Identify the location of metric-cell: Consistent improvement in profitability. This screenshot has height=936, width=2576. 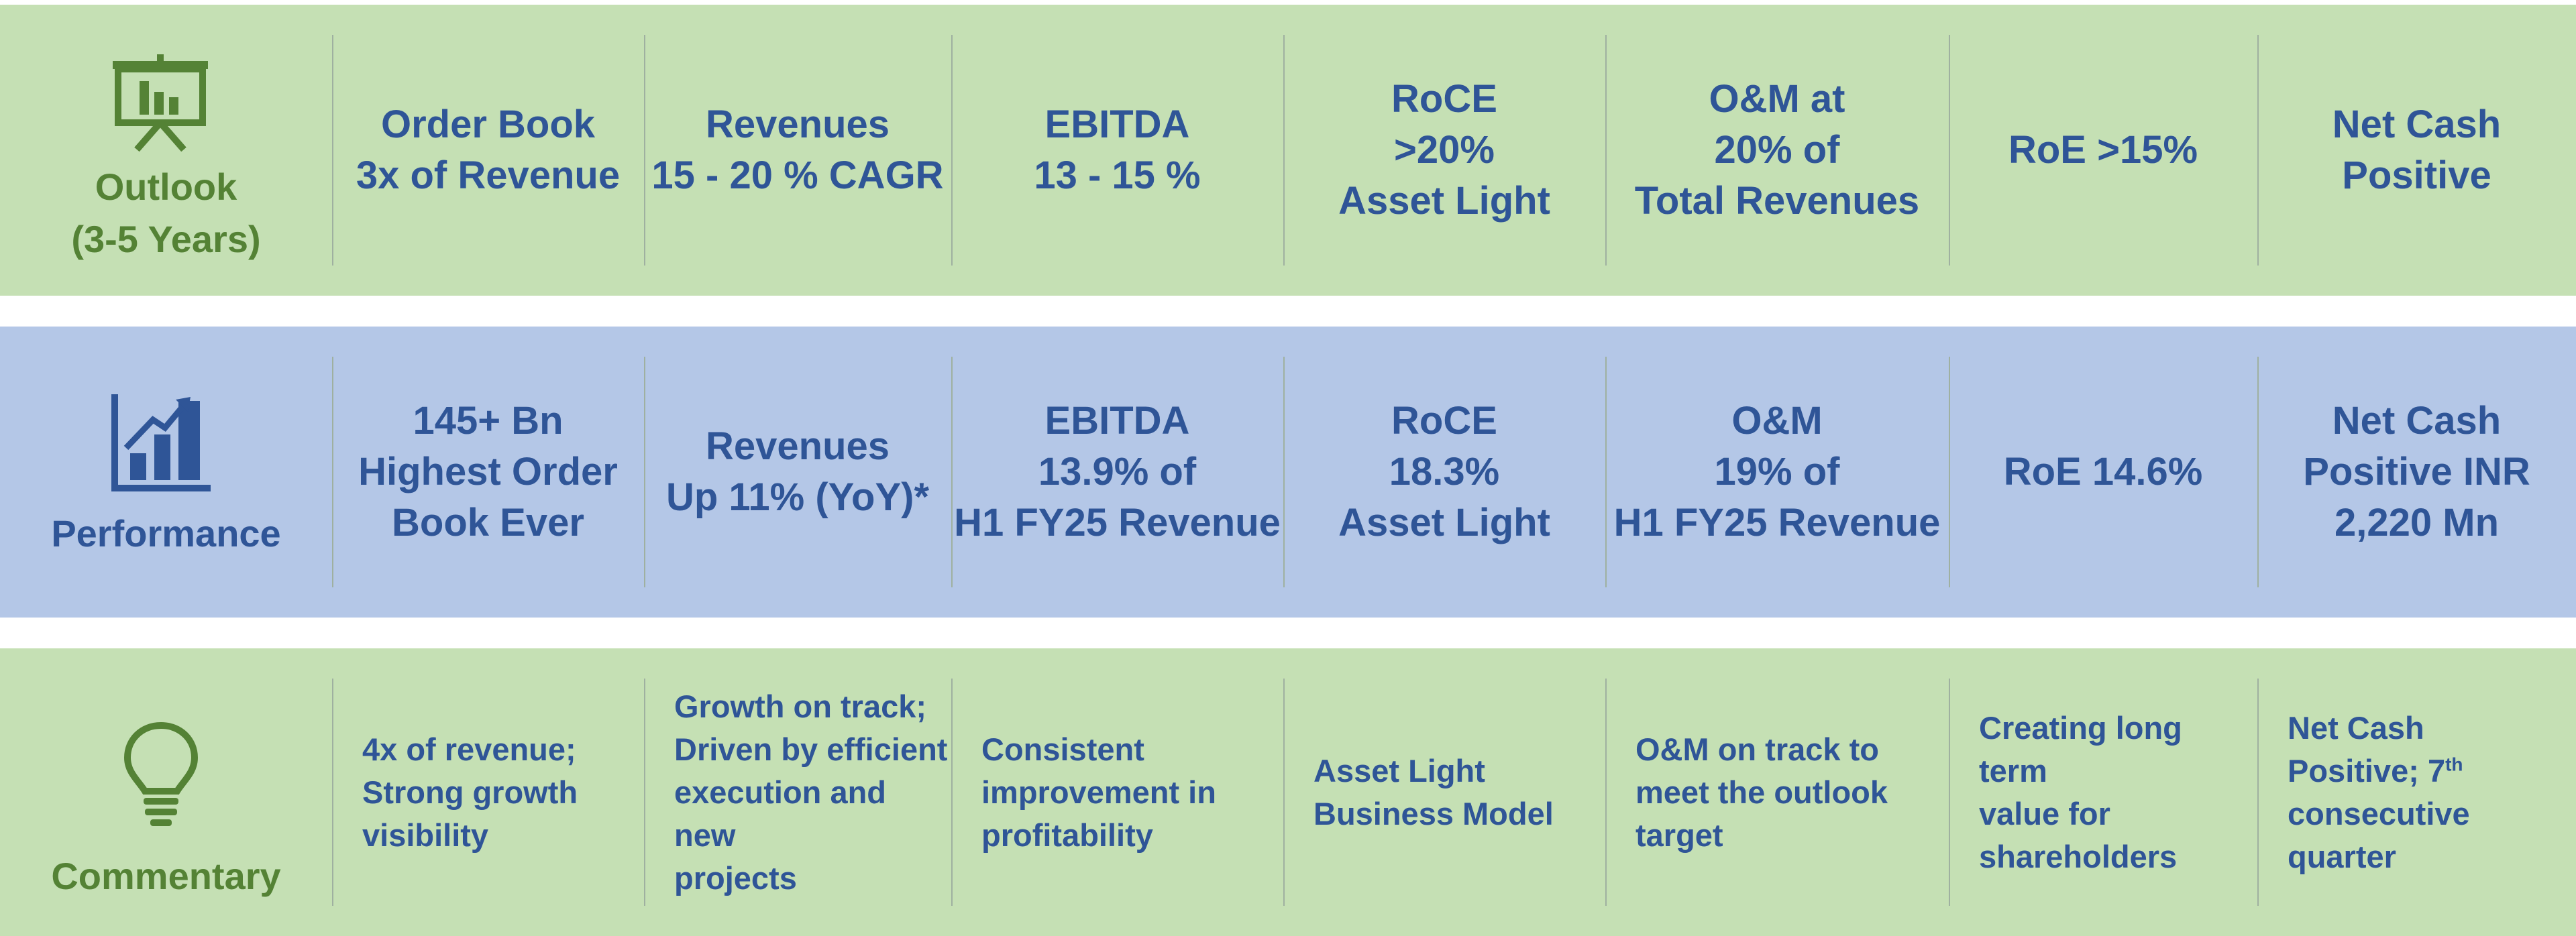
(1117, 792).